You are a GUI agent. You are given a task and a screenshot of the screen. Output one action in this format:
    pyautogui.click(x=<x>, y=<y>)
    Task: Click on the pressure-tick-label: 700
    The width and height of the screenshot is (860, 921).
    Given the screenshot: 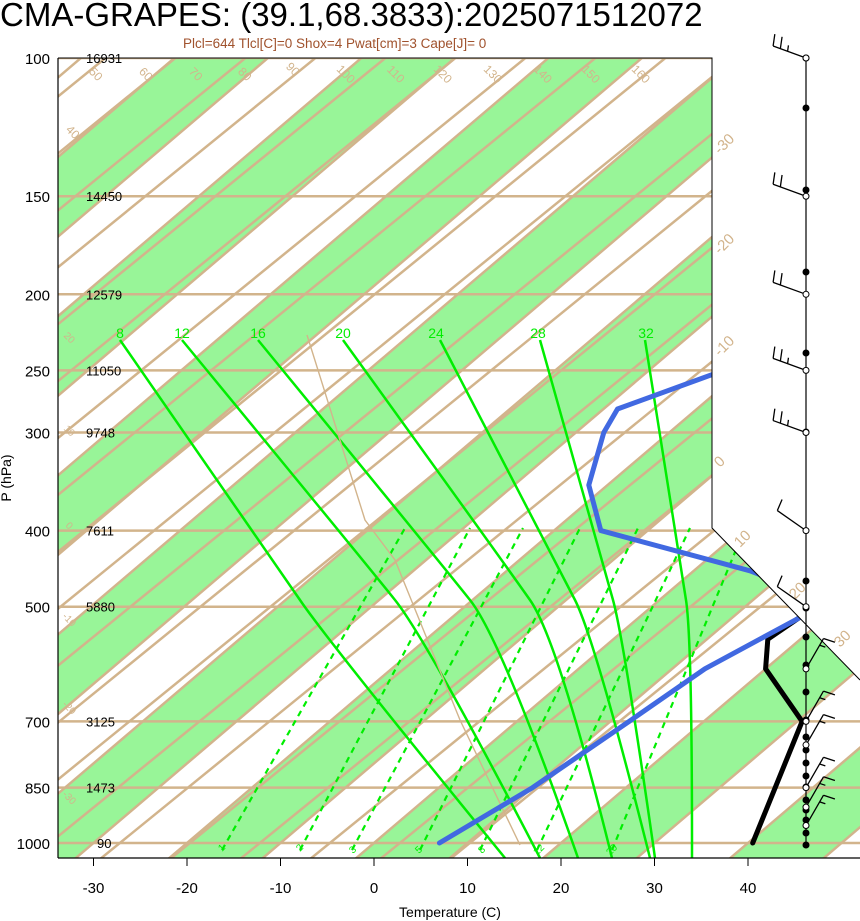 What is the action you would take?
    pyautogui.click(x=37, y=722)
    